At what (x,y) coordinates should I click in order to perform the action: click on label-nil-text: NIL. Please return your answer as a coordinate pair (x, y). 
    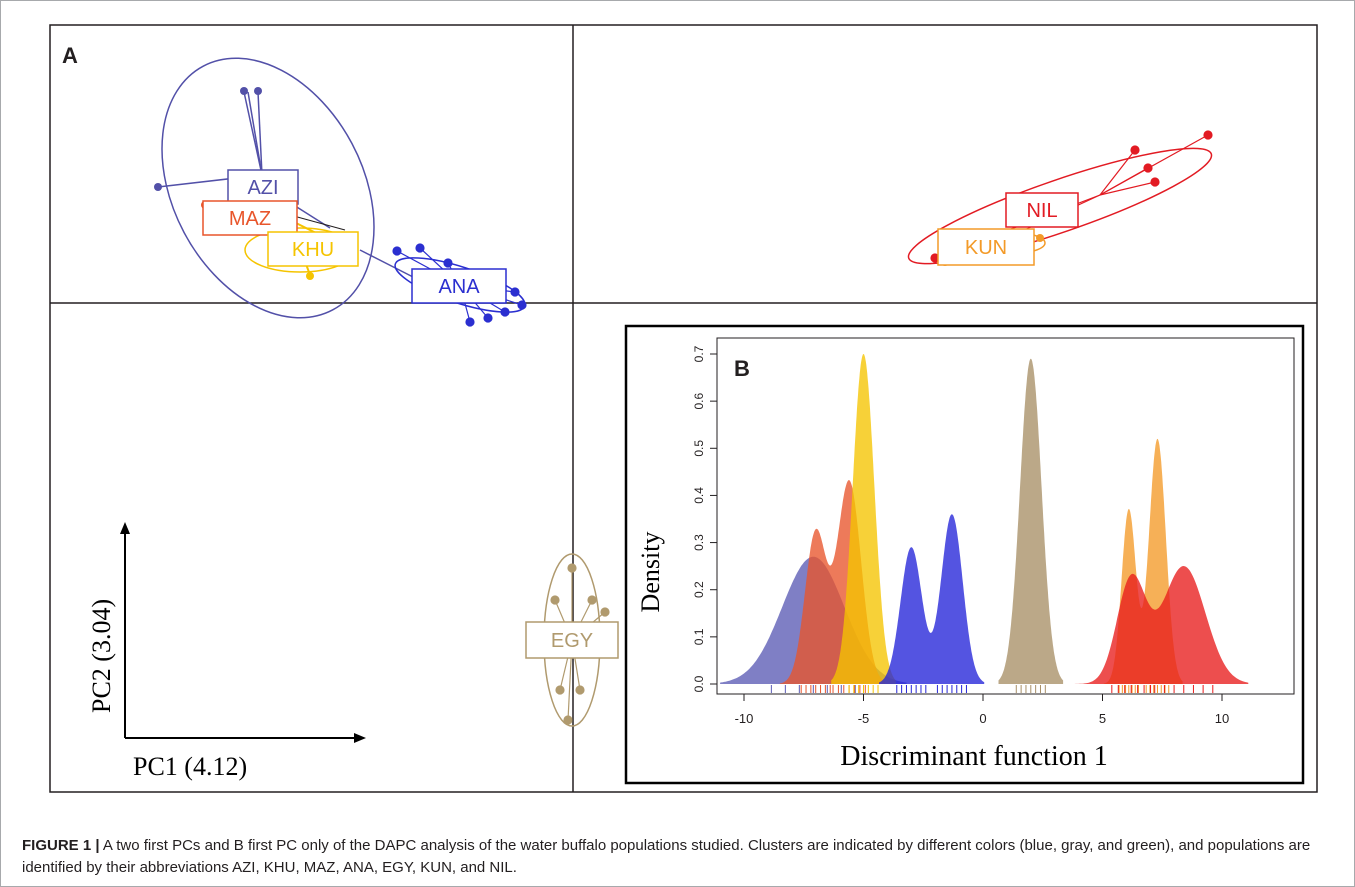
    Looking at the image, I should click on (1041, 211).